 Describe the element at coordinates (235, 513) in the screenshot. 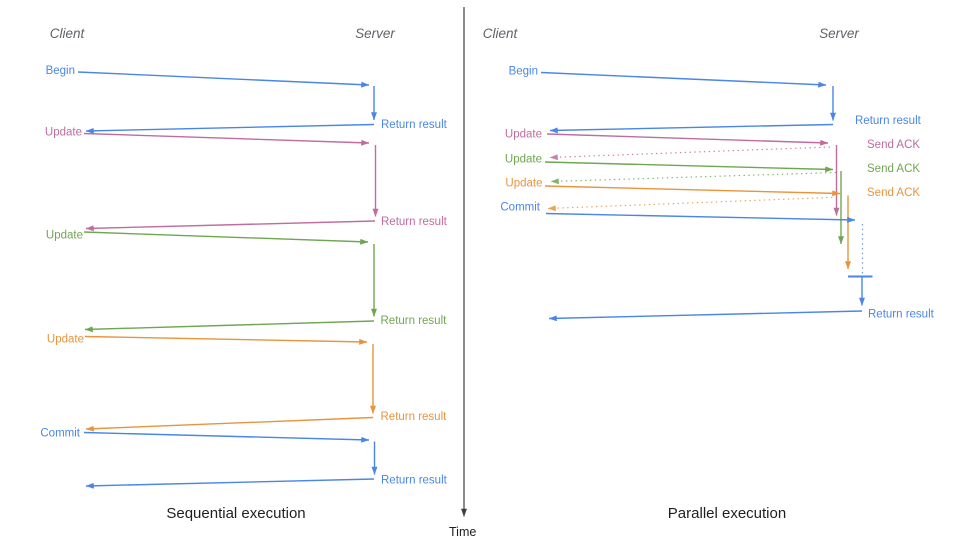

I see `sequential-panel-title: Sequential execution` at that location.